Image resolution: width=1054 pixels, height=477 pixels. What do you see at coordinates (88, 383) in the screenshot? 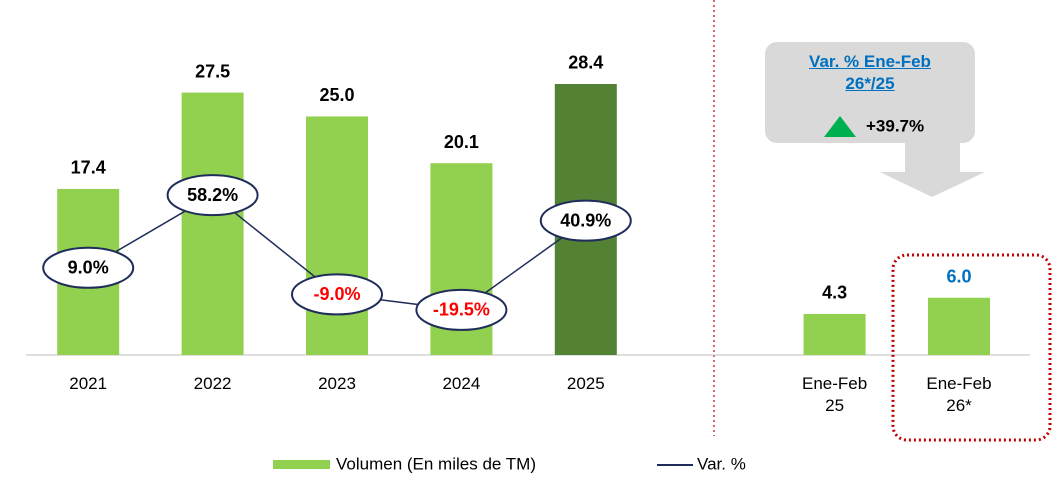
I see `x-tick-label: 2021` at bounding box center [88, 383].